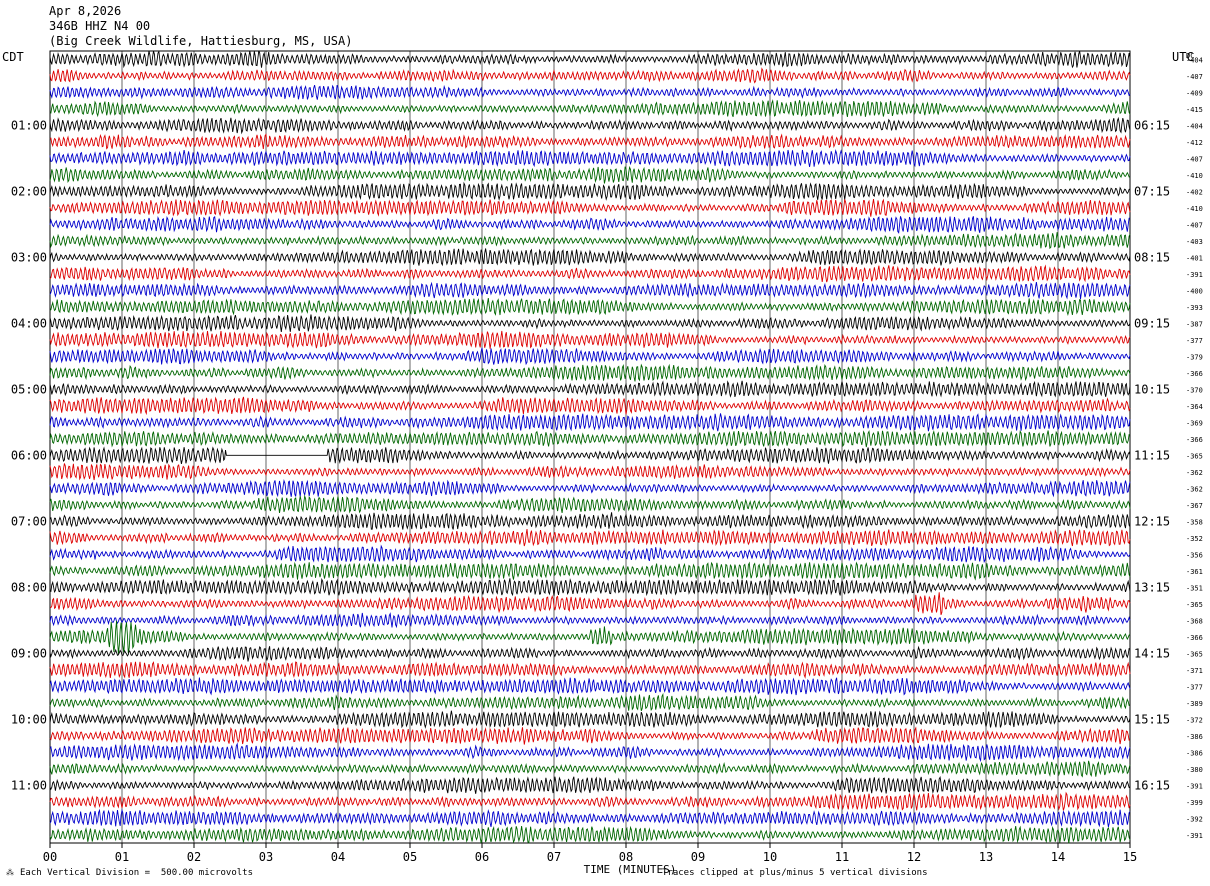 The height and width of the screenshot is (886, 1210). I want to click on right-hour-label: 16:15, so click(1152, 785).